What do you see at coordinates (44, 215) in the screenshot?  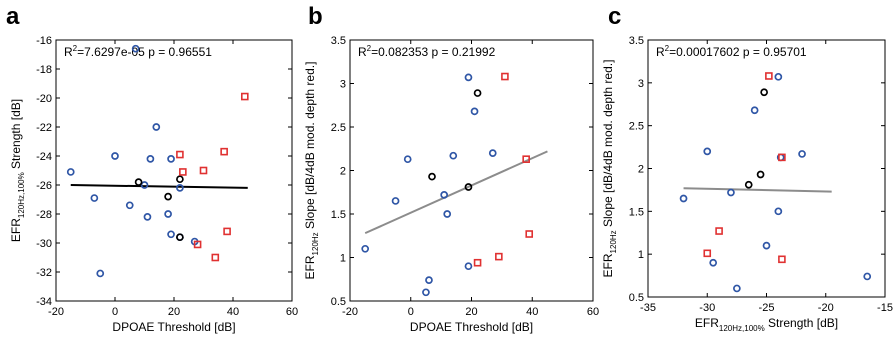 I see `y-tick-label: -28` at bounding box center [44, 215].